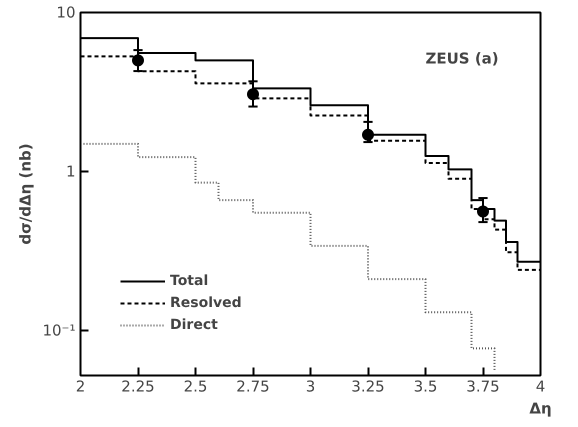 This screenshot has width=578, height=427. What do you see at coordinates (189, 281) in the screenshot?
I see `legend-label: Total` at bounding box center [189, 281].